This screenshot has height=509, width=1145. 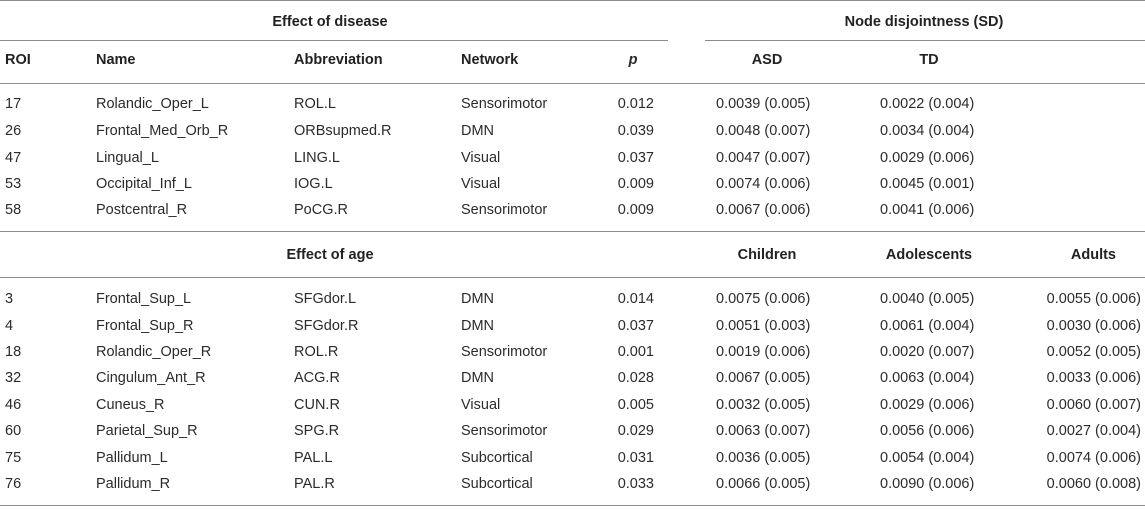 What do you see at coordinates (315, 104) in the screenshot?
I see `abbr-cell: ROL.L` at bounding box center [315, 104].